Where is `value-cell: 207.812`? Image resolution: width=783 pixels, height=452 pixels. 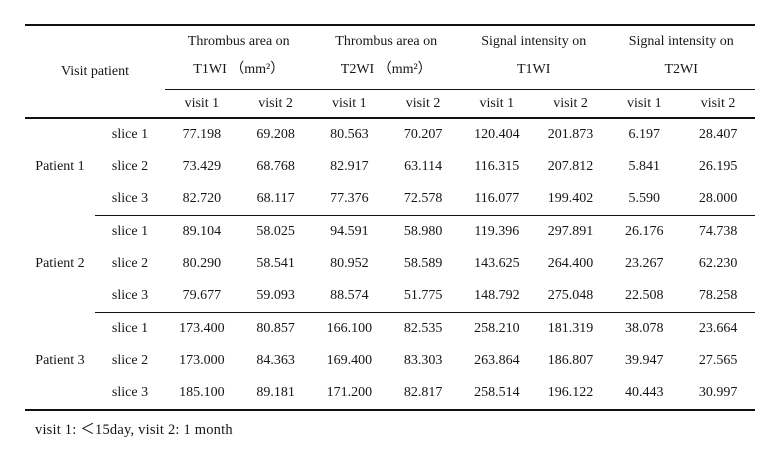 value-cell: 207.812 is located at coordinates (570, 166).